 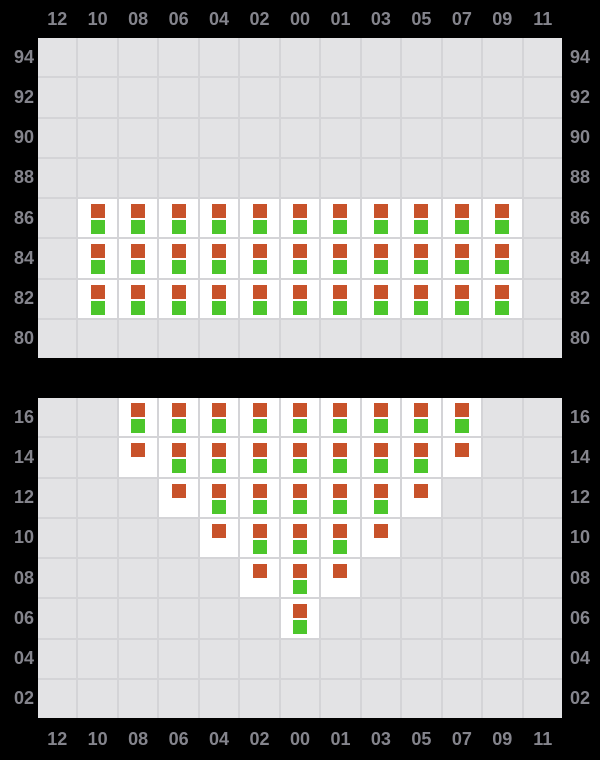 I want to click on column-label: 08, so click(x=138, y=18).